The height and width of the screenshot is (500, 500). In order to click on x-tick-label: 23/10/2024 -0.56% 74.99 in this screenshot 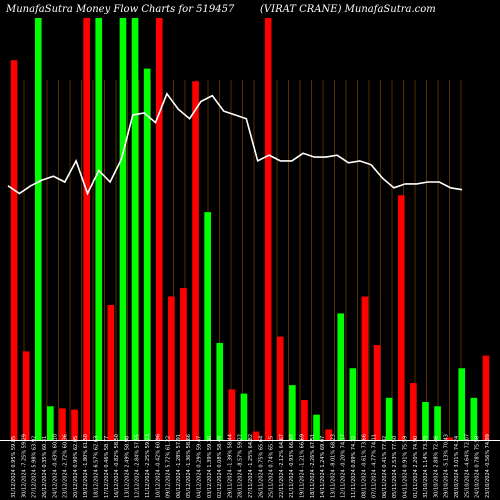, I will do `click(488, 466)`.